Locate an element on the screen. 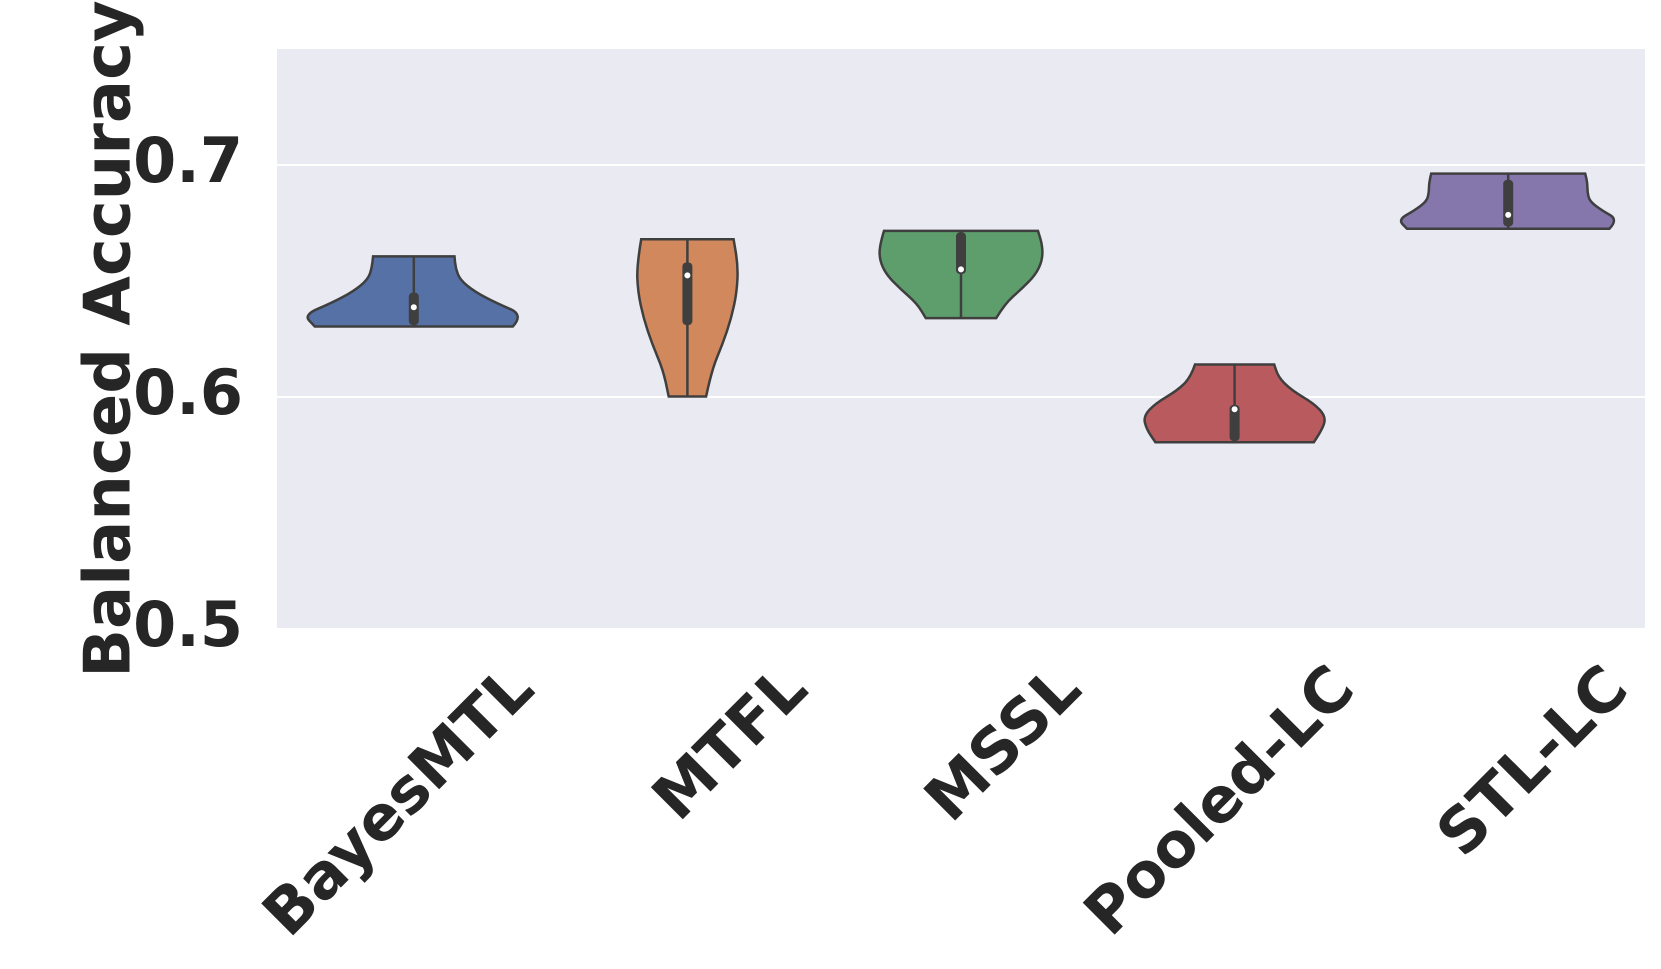 This screenshot has height=969, width=1661. y-axis-label: Balanced Accuracy is located at coordinates (109, 338).